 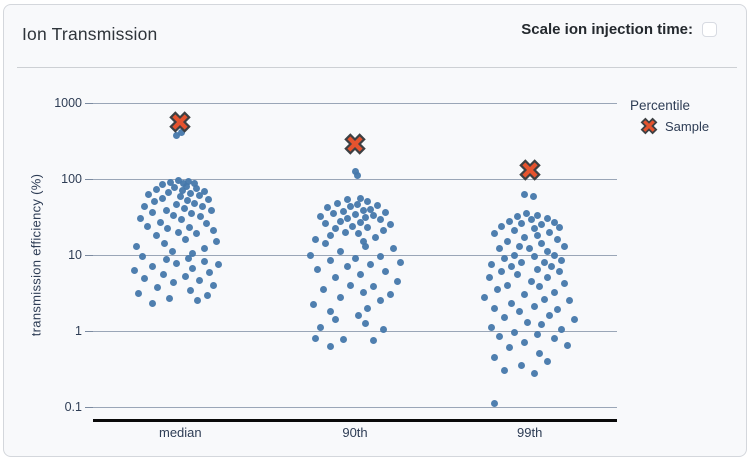 I want to click on gridline, so click(x=355, y=179).